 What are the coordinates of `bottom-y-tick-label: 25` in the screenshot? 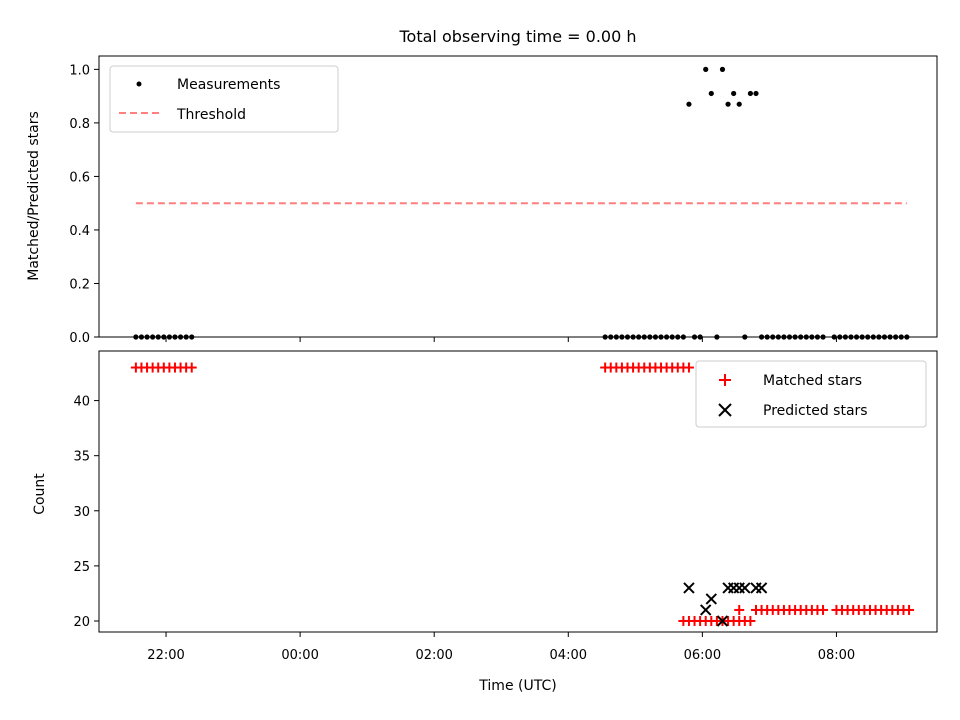 It's located at (81, 567).